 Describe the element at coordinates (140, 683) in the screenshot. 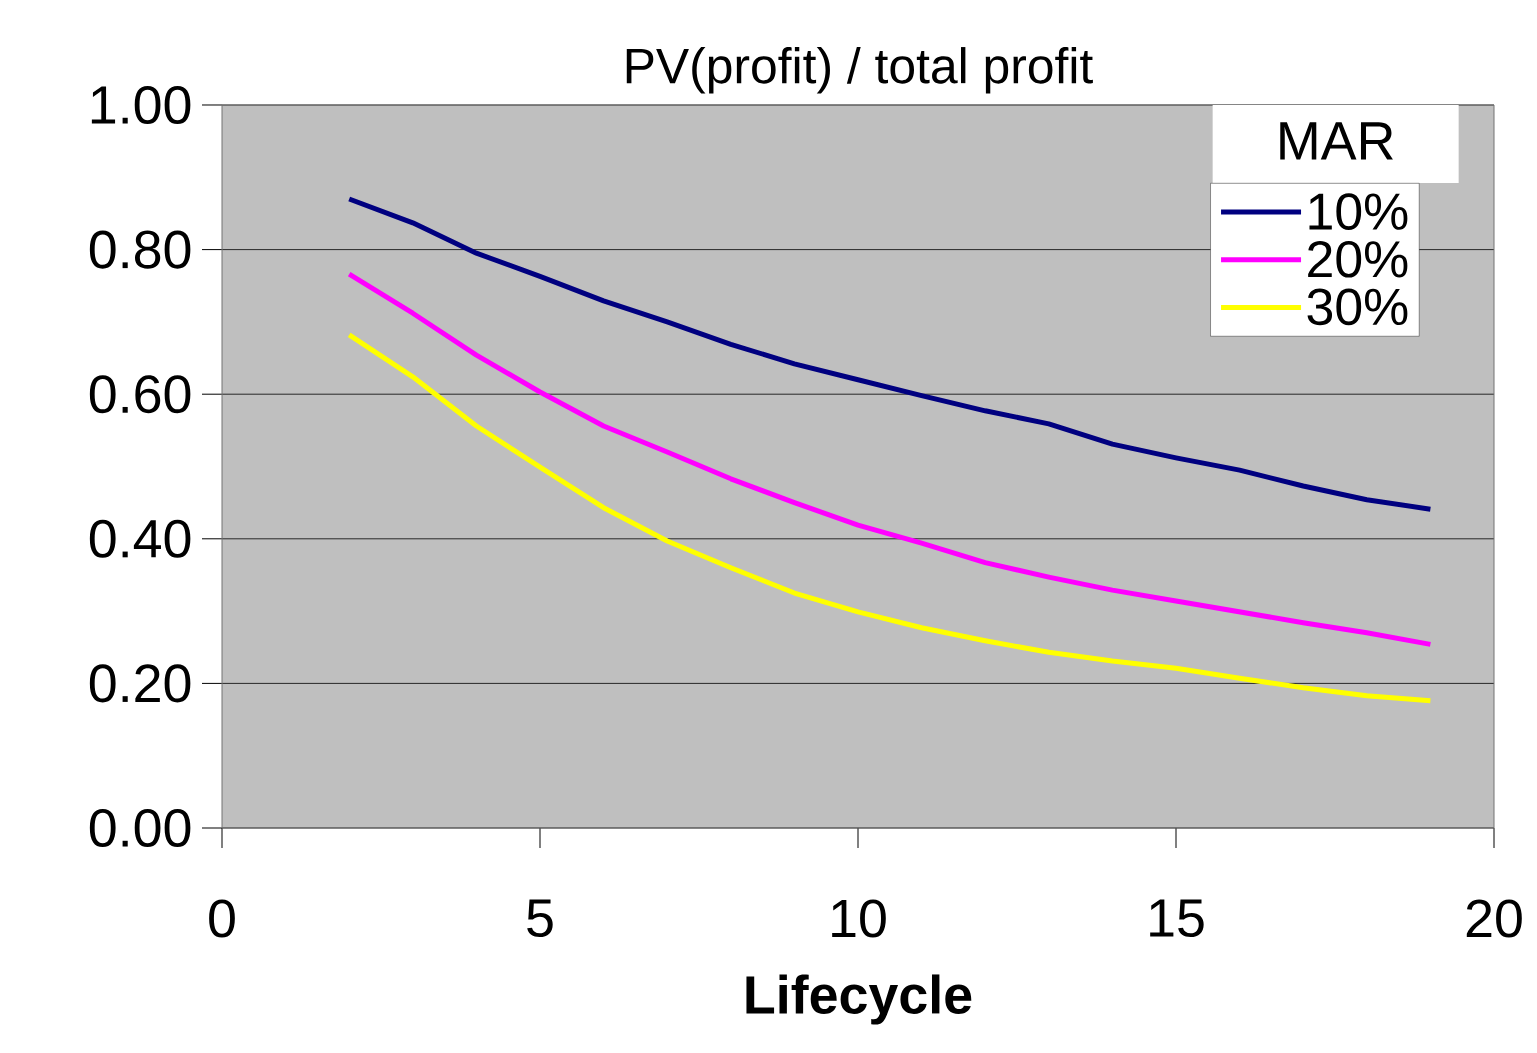

I see `y-tick-label: 0.20` at that location.